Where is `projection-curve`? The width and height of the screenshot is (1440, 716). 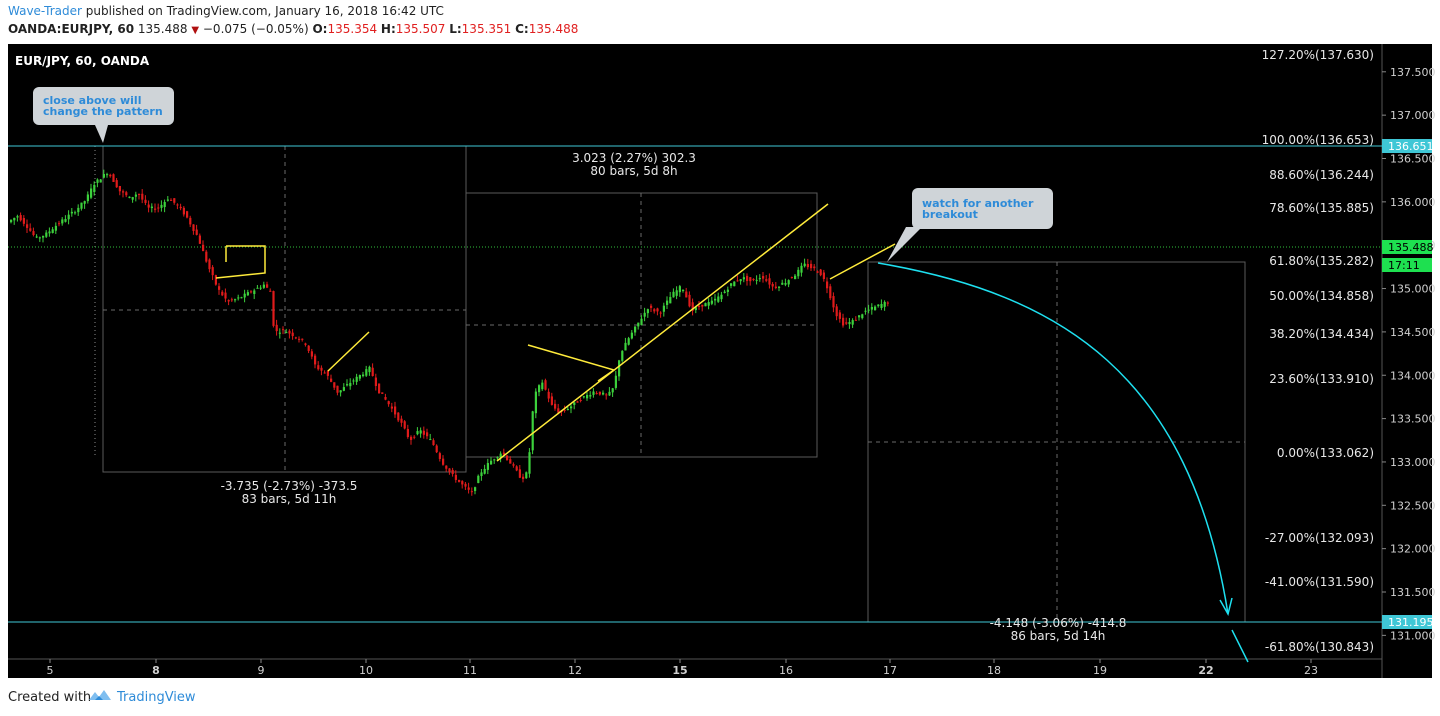
projection-curve is located at coordinates (1053, 438).